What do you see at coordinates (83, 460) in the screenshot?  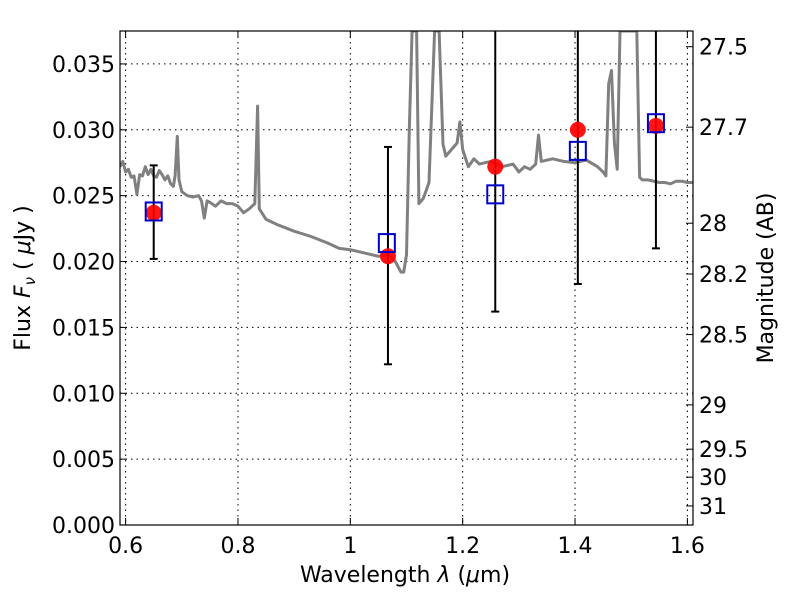 I see `y-tick-label: 0.005` at bounding box center [83, 460].